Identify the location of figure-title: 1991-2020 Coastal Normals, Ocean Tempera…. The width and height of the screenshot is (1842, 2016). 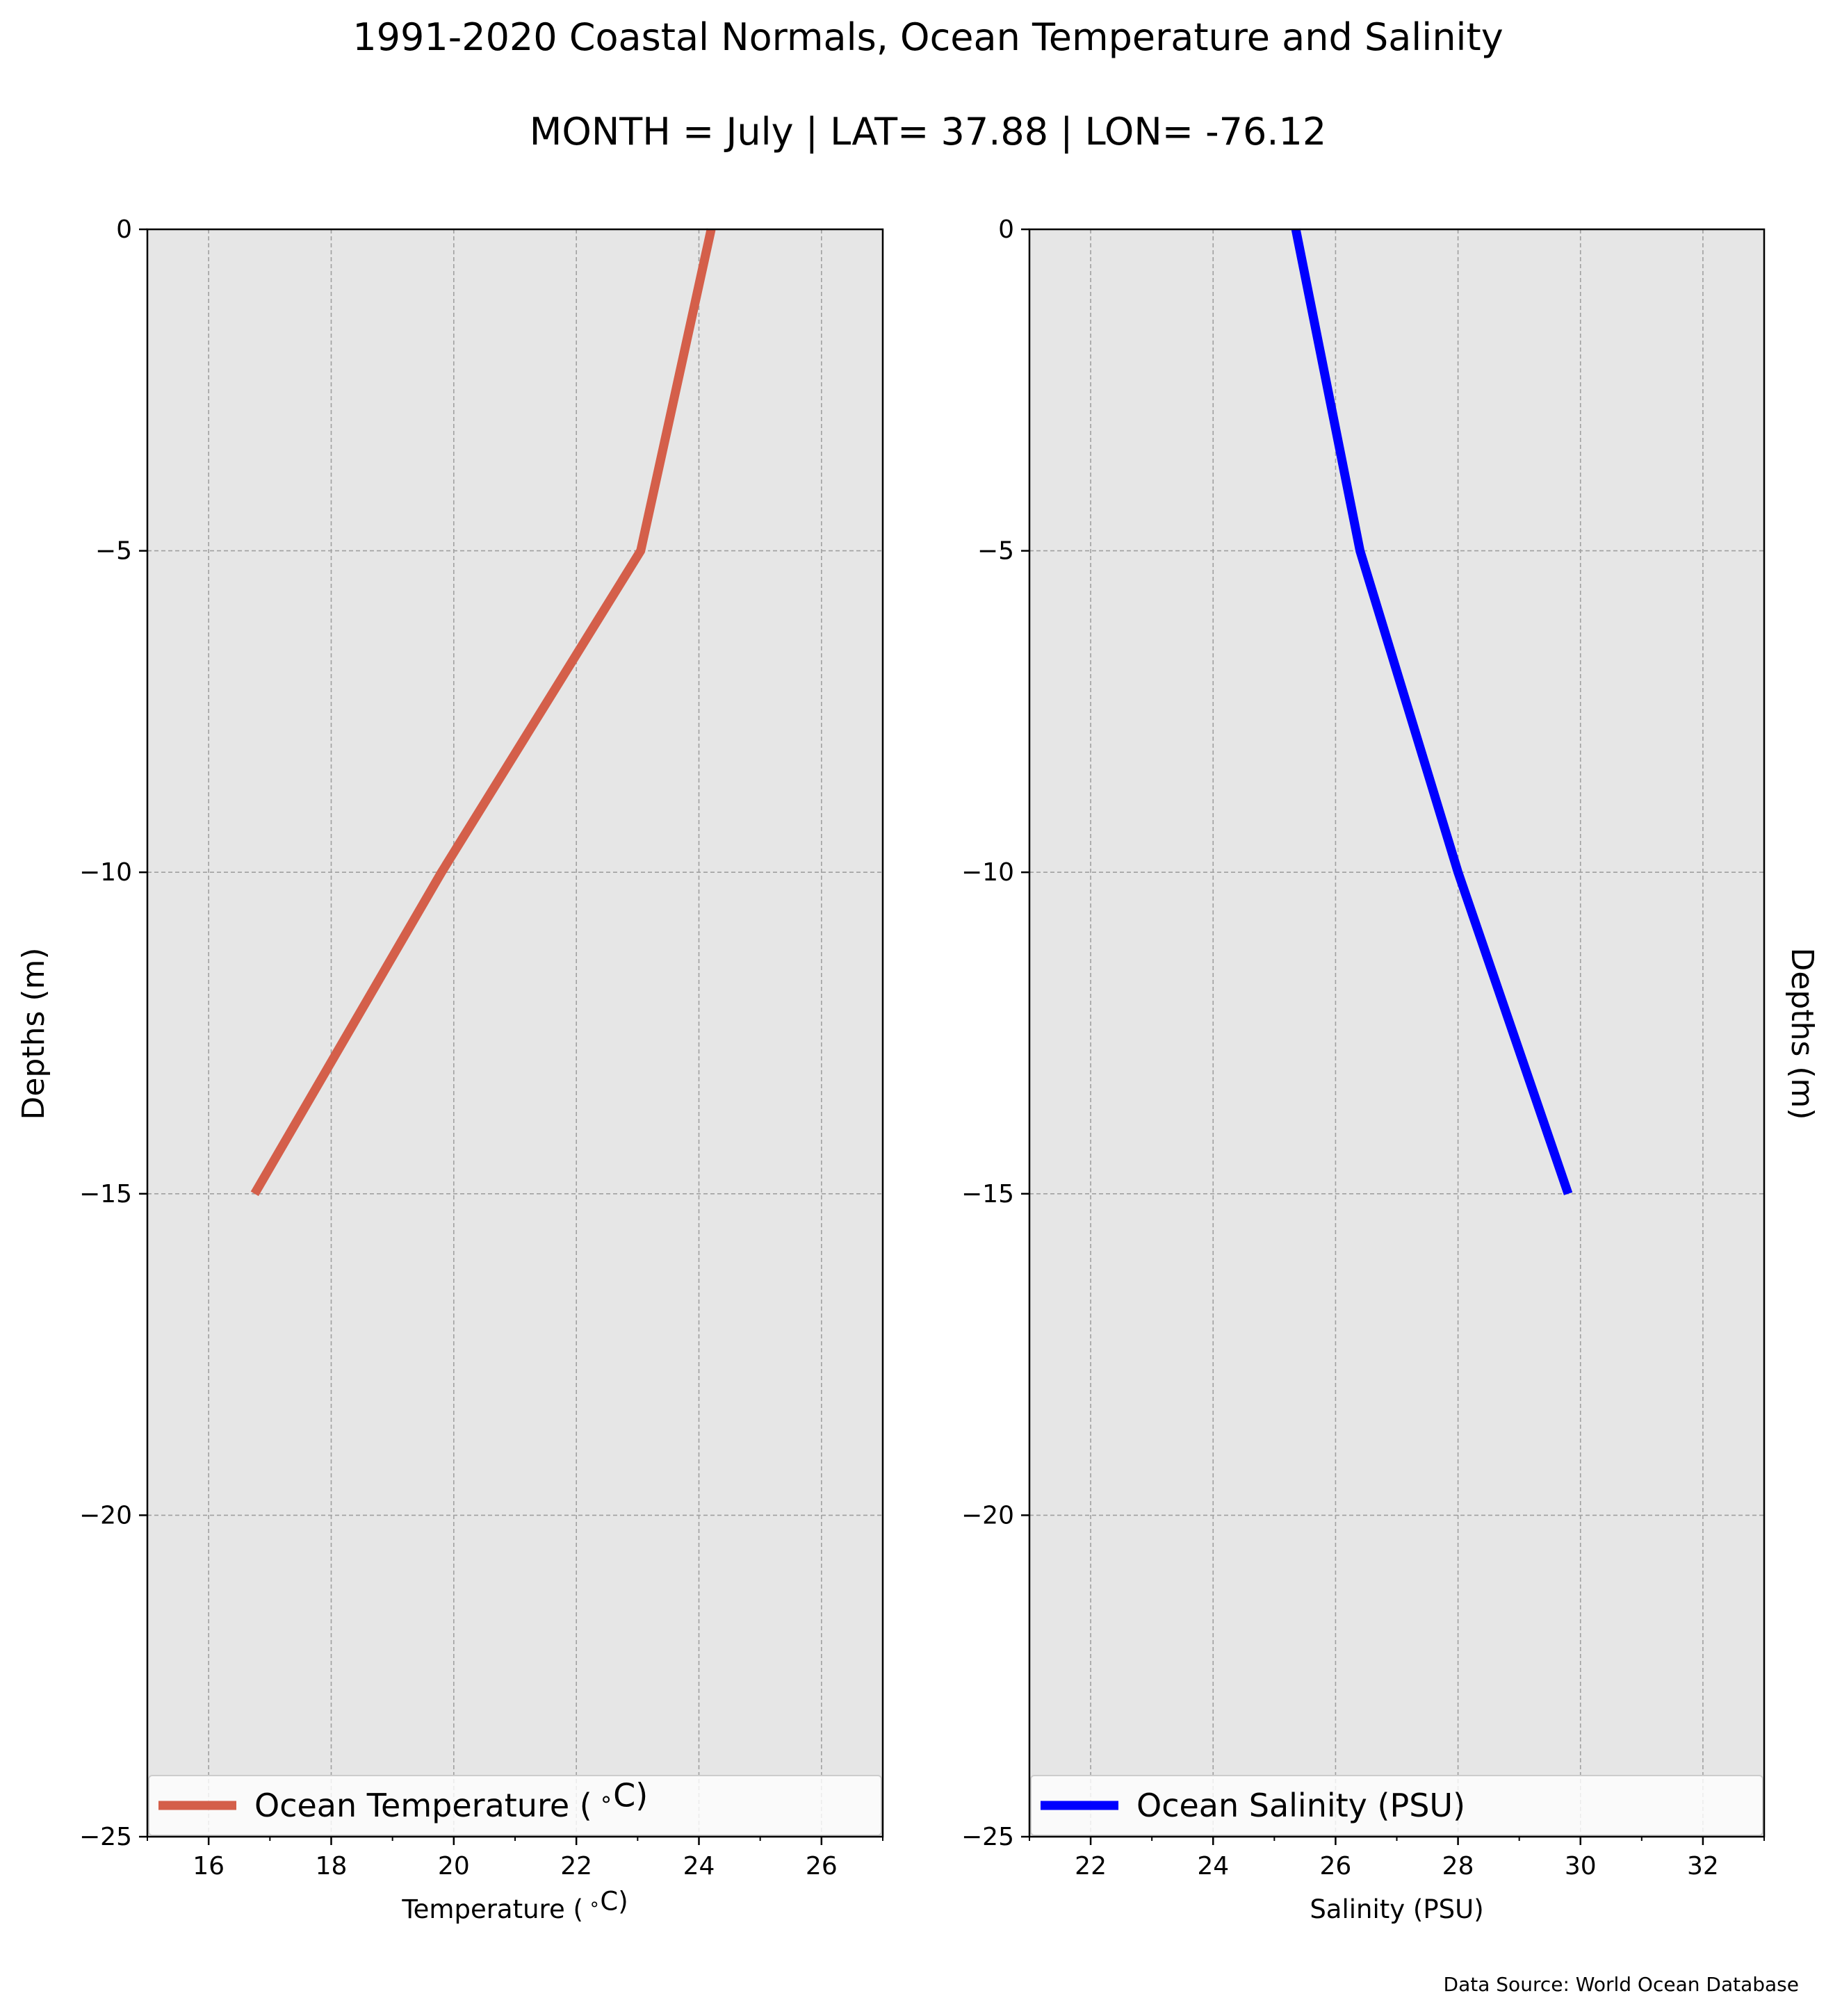
(928, 37).